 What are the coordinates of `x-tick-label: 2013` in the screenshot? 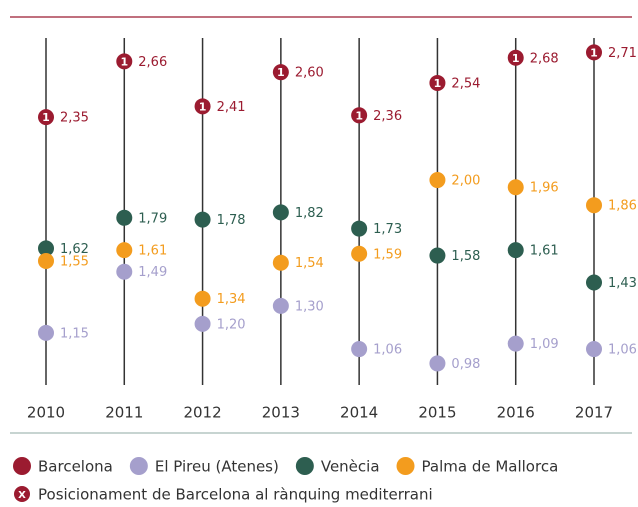 It's located at (281, 413).